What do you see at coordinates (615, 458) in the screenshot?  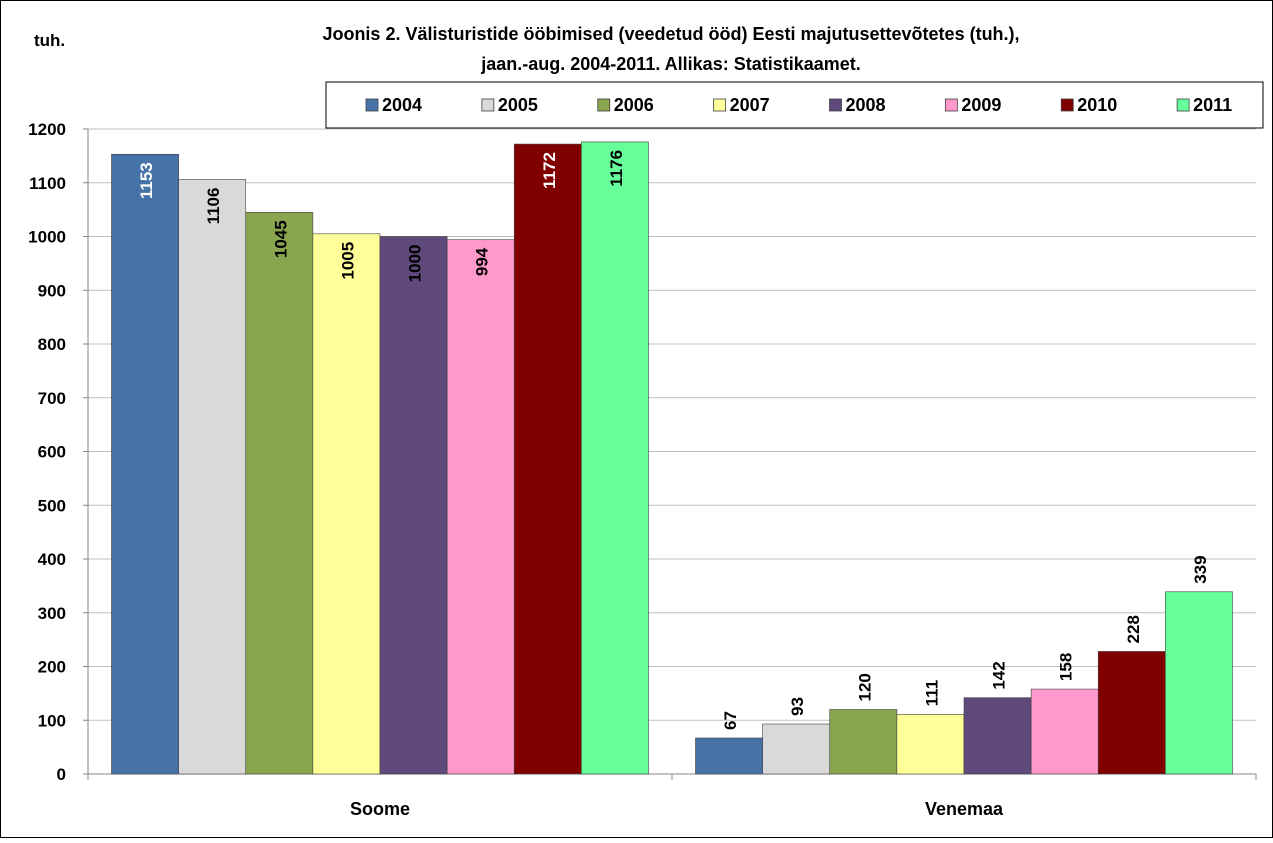 I see `bar-2011-soome` at bounding box center [615, 458].